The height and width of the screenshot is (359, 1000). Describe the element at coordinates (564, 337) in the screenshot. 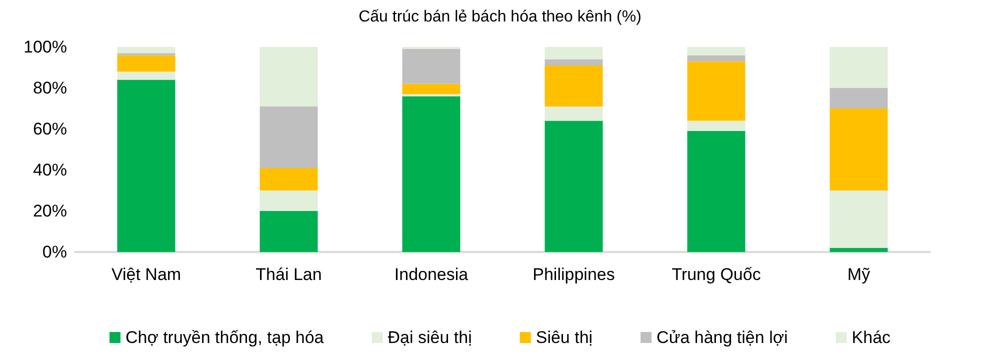

I see `legend-label: Siêu thị` at that location.